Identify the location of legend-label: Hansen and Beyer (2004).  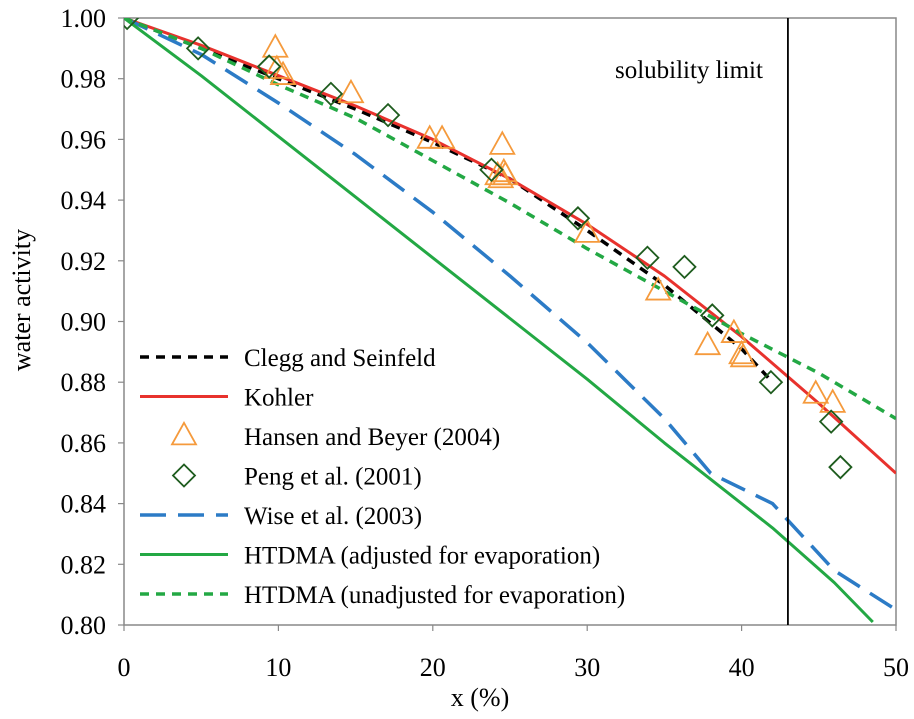
(372, 437).